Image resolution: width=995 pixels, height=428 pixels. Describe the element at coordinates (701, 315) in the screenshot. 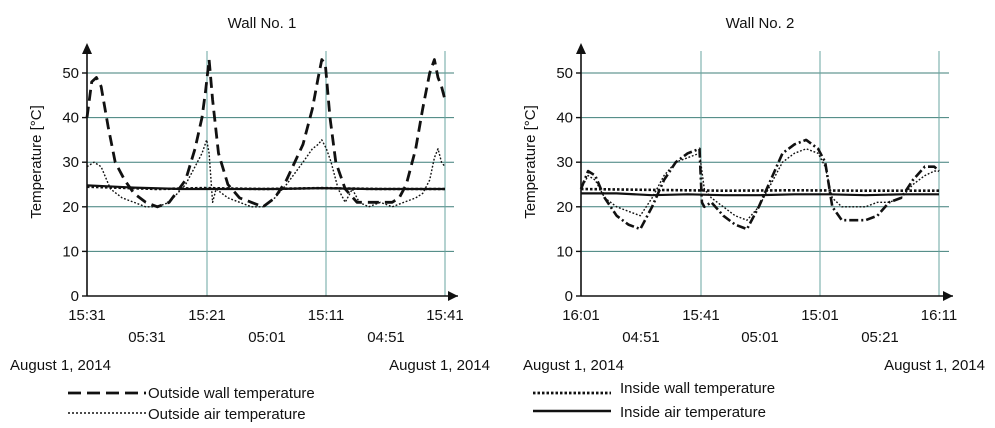

I see `c2-xtick-label: 15:41` at that location.